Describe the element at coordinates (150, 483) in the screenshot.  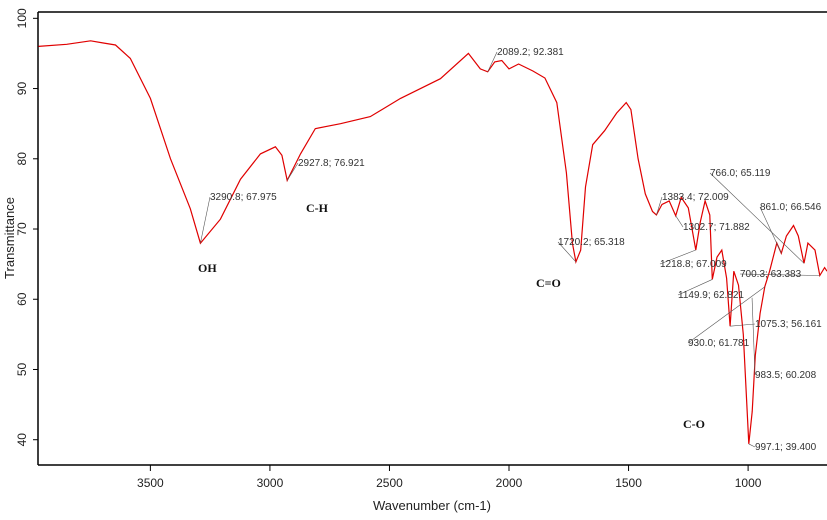
I see `x-tick-label: 3500` at that location.